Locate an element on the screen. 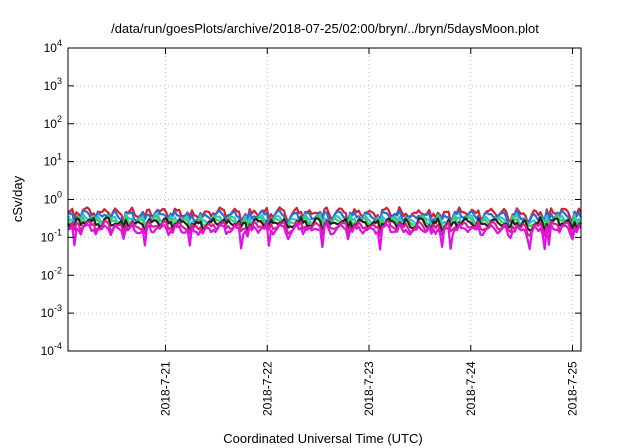 This screenshot has height=448, width=640. y-tick-label: 10⁻⁴ is located at coordinates (51, 349).